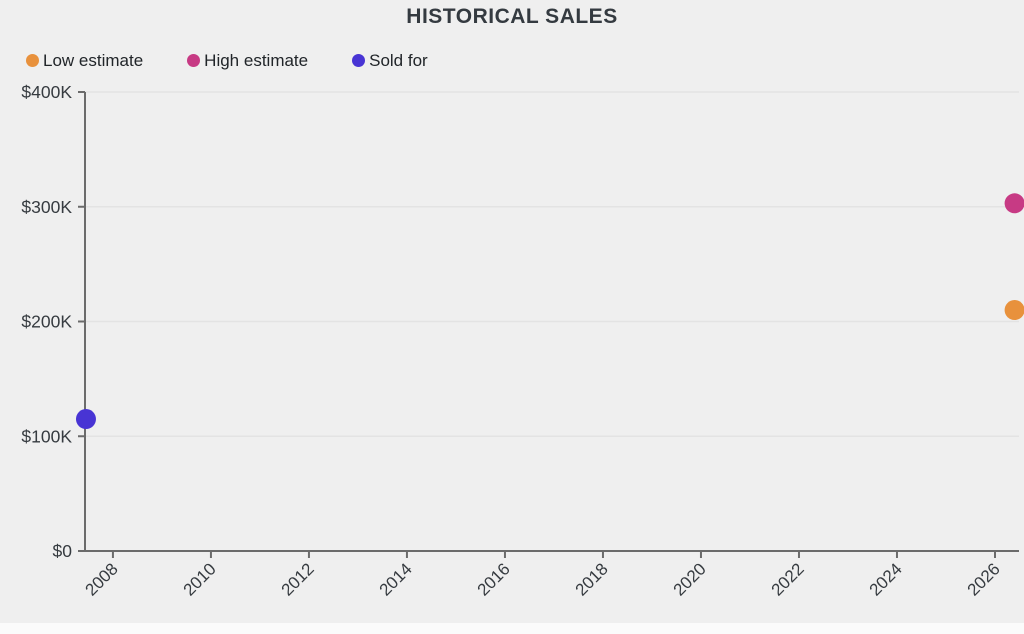 The image size is (1024, 634). What do you see at coordinates (398, 60) in the screenshot?
I see `legend-label-sold-for: Sold for` at bounding box center [398, 60].